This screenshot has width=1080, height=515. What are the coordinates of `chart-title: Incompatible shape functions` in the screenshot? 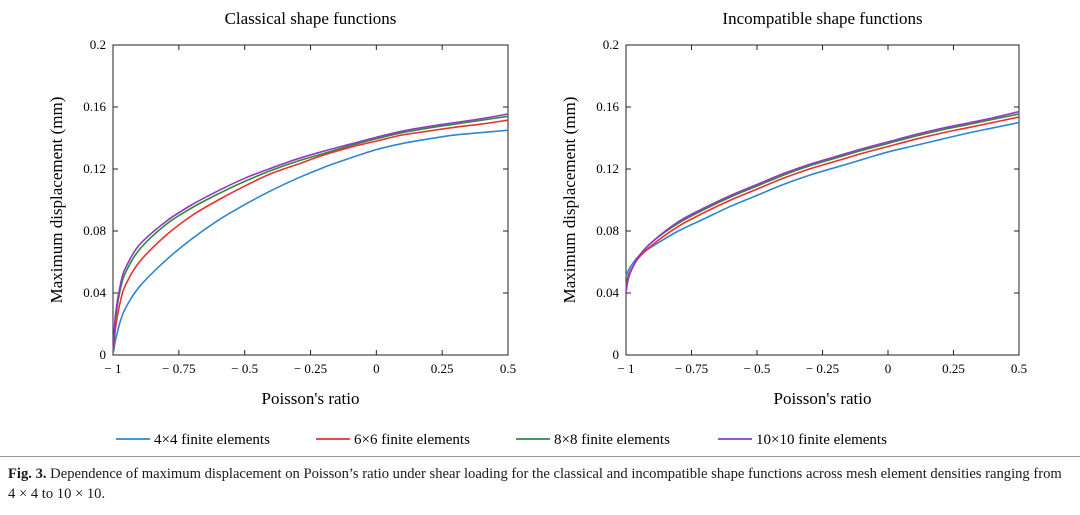 It's located at (822, 18).